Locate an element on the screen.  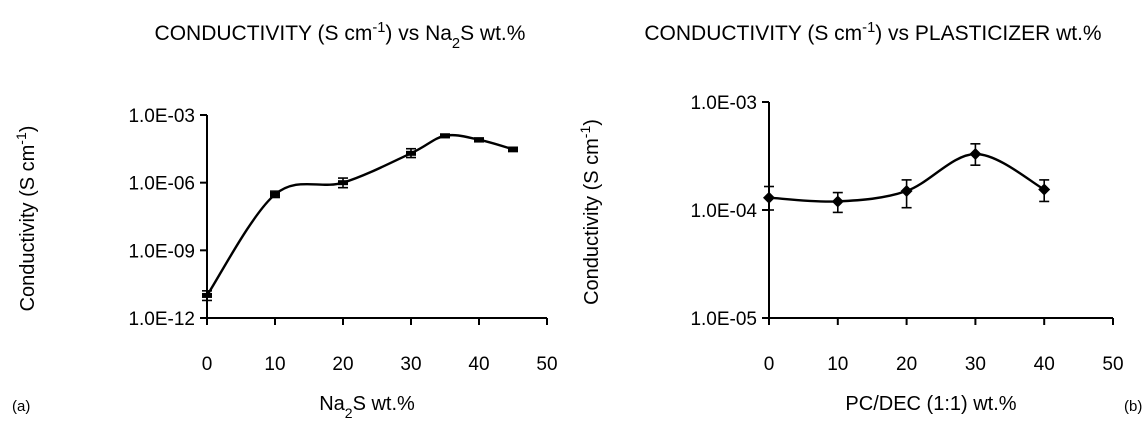
panel-label: (a) is located at coordinates (21, 406).